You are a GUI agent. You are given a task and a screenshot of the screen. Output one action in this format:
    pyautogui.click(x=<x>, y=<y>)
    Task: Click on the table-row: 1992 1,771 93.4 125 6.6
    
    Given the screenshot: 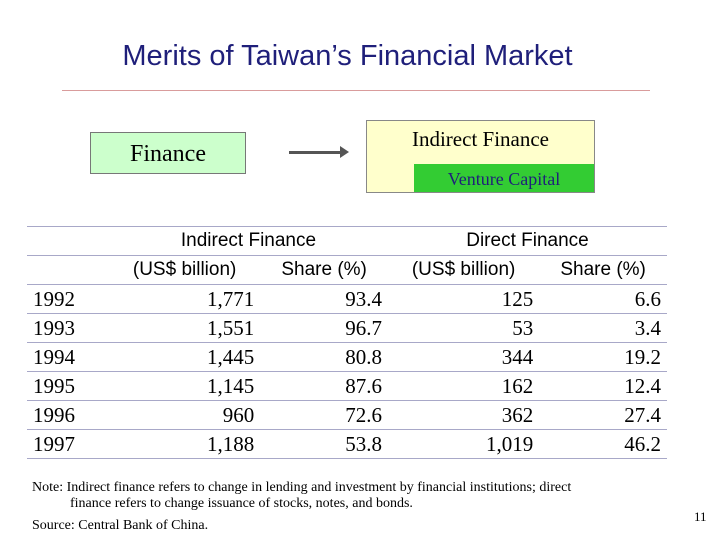 What is the action you would take?
    pyautogui.click(x=347, y=299)
    